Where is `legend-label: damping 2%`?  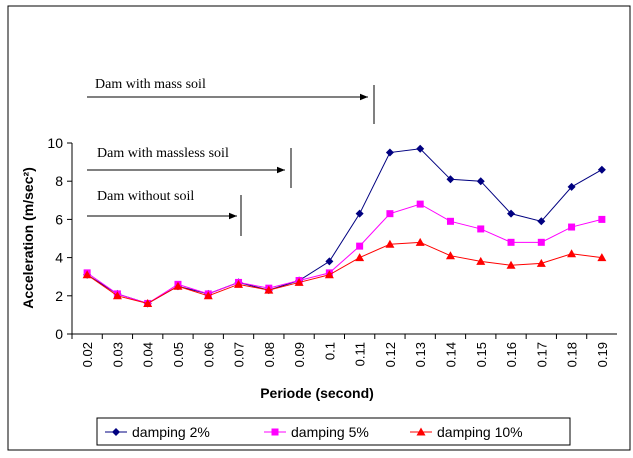
legend-label: damping 2% is located at coordinates (171, 432).